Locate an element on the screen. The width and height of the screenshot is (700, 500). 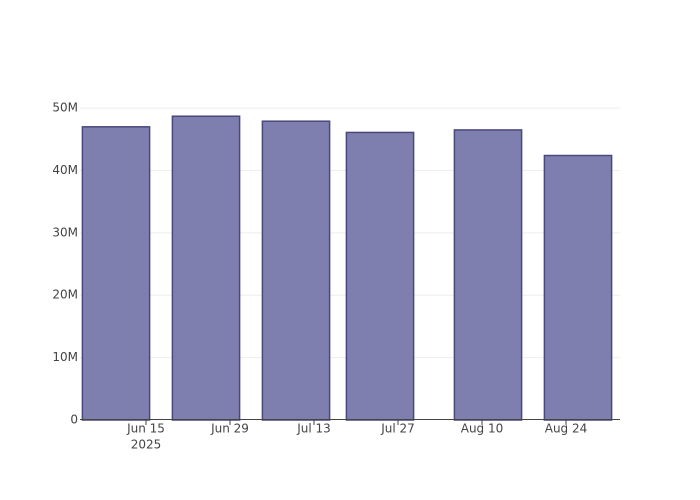
y-tick-label: 50M is located at coordinates (65, 108).